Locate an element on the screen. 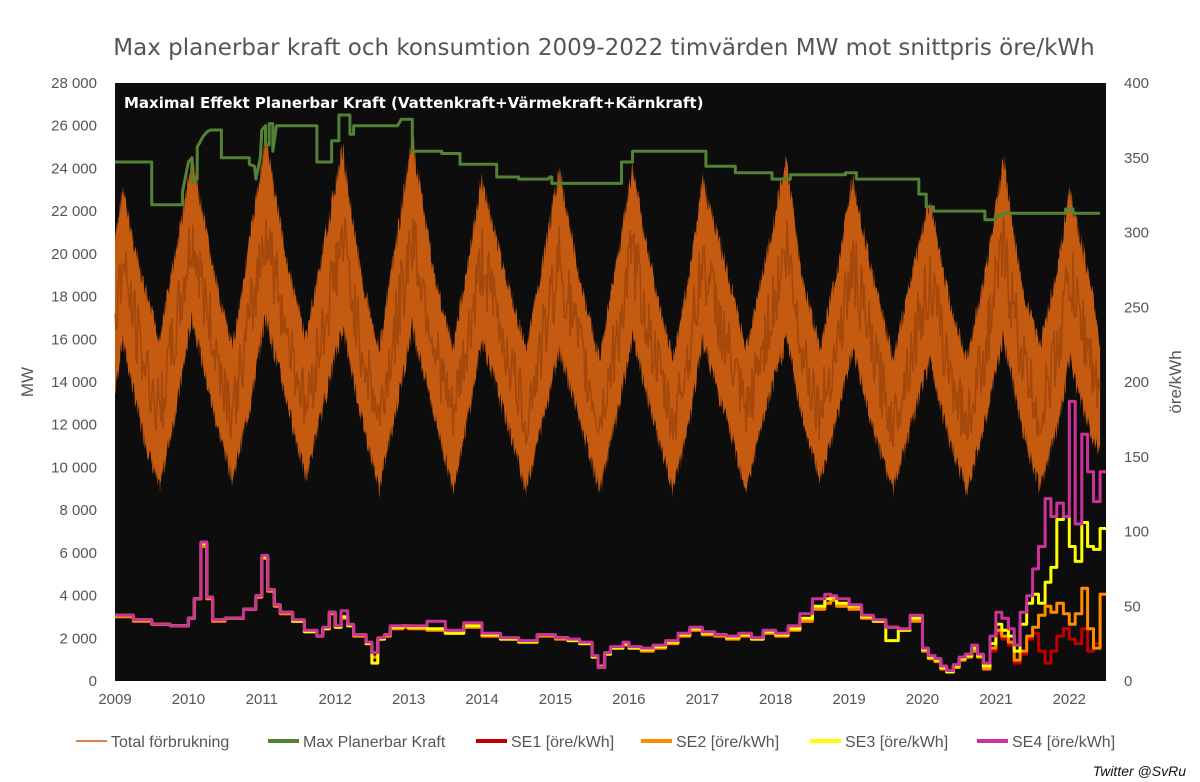 The height and width of the screenshot is (782, 1200). y-tick-label: 28 000 is located at coordinates (74, 83).